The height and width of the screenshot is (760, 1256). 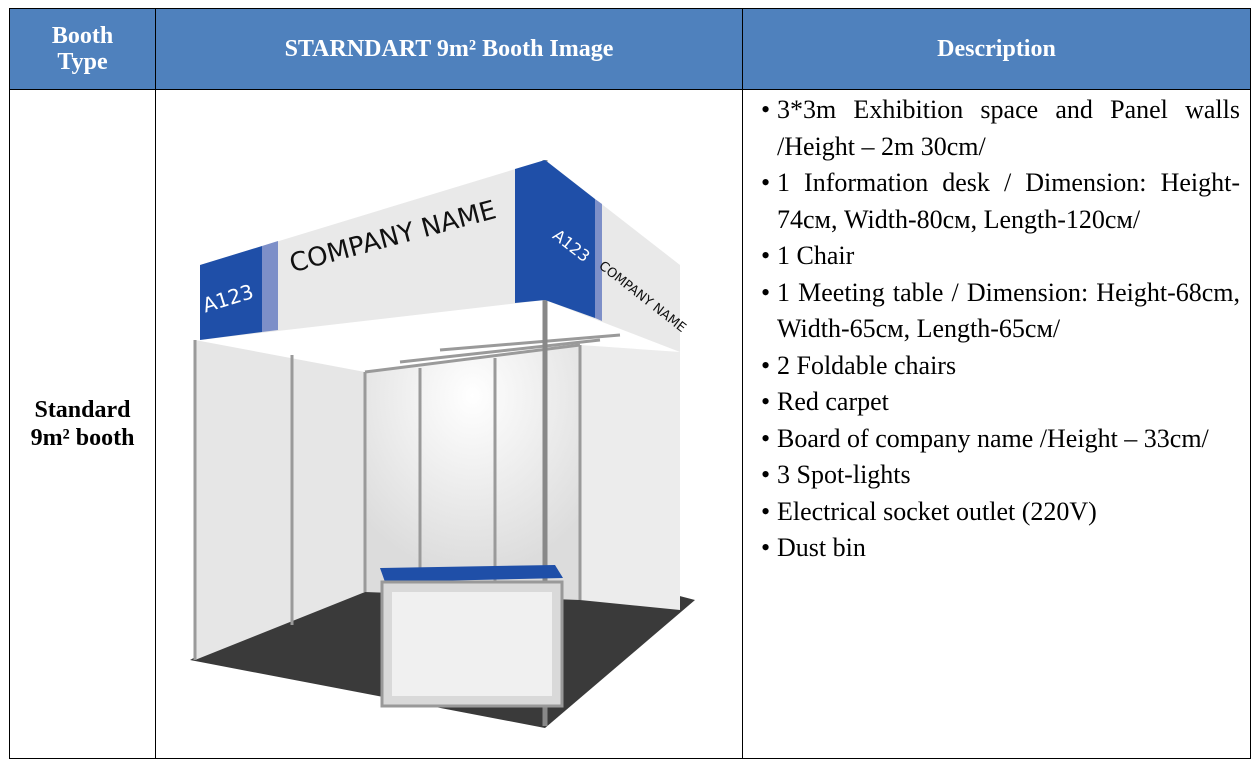 I want to click on desk-panel, so click(x=472, y=644).